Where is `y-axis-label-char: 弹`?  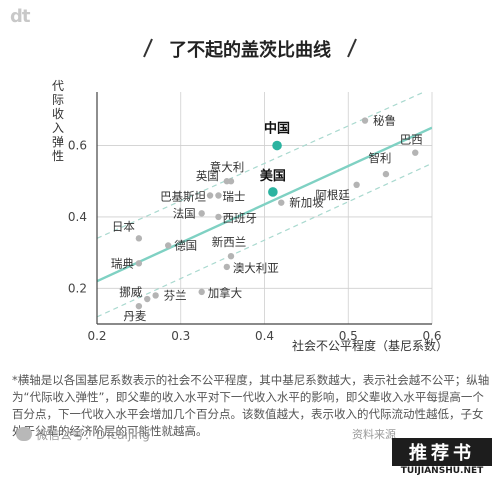 y-axis-label-char: 弹 is located at coordinates (58, 142).